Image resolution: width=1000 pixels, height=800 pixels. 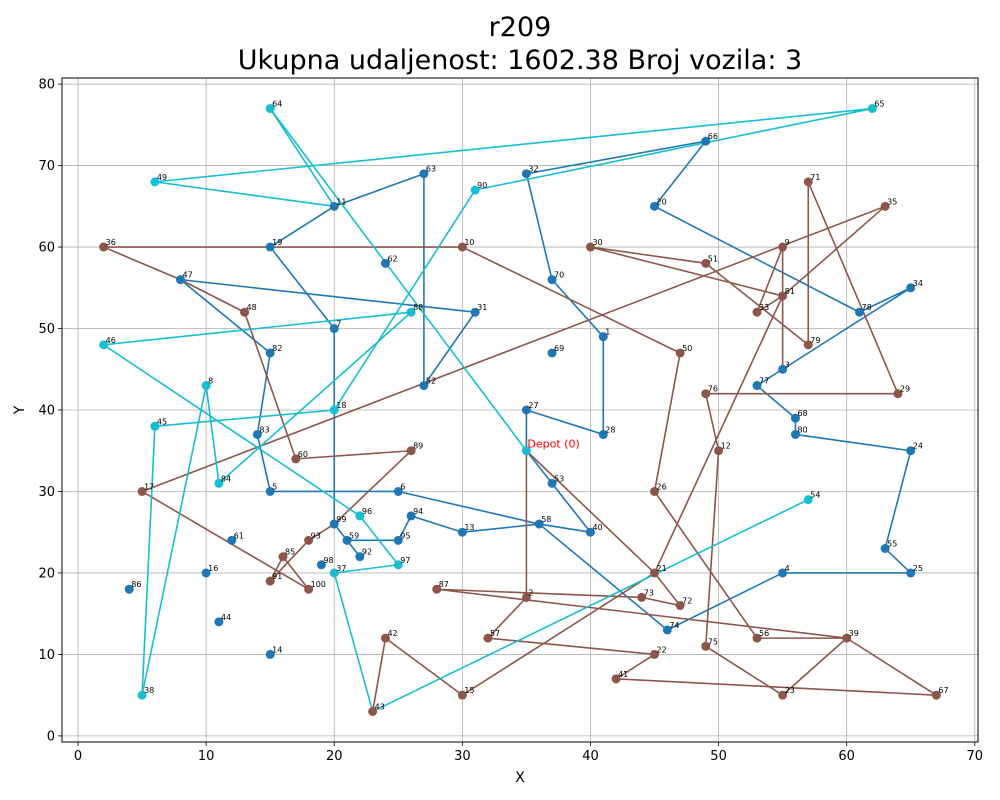 I want to click on point-label: 10, so click(x=469, y=242).